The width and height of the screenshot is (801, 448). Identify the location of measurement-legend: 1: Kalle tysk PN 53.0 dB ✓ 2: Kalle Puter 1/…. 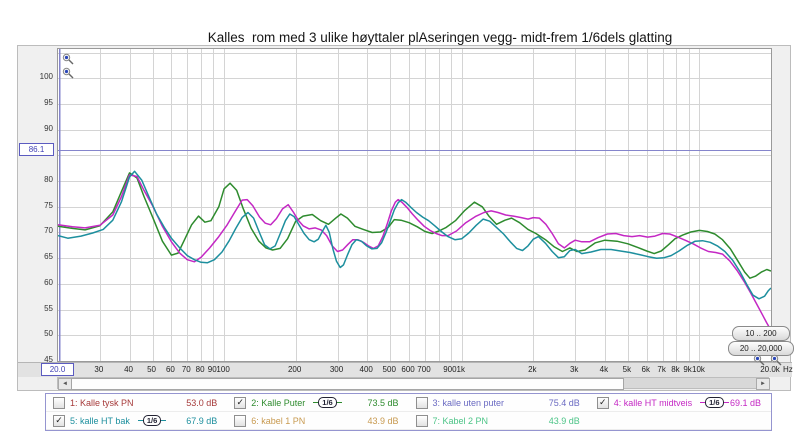
(408, 412).